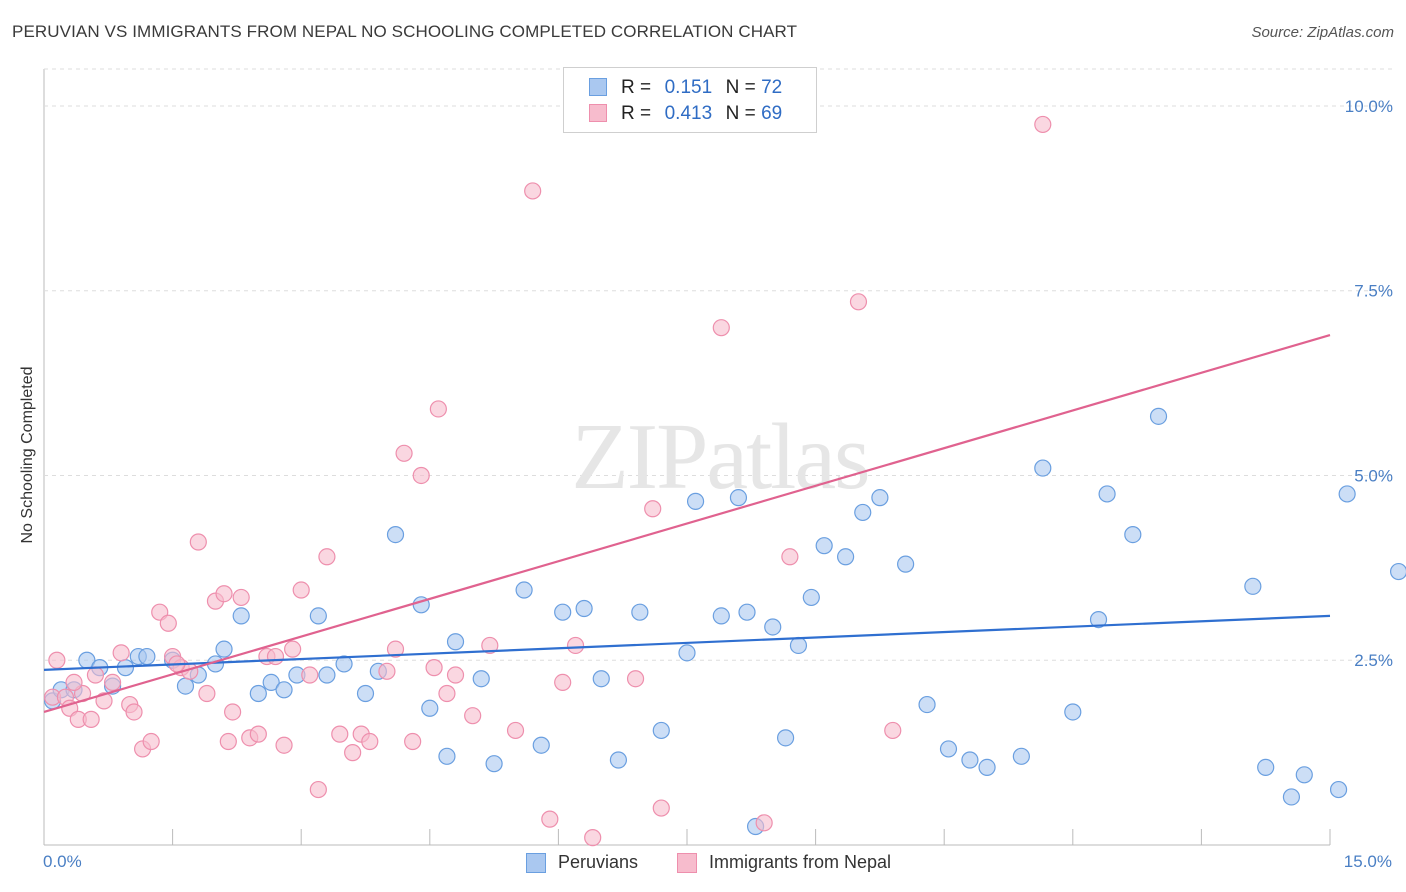  I want to click on legend-swatch-peruvians, so click(536, 863).